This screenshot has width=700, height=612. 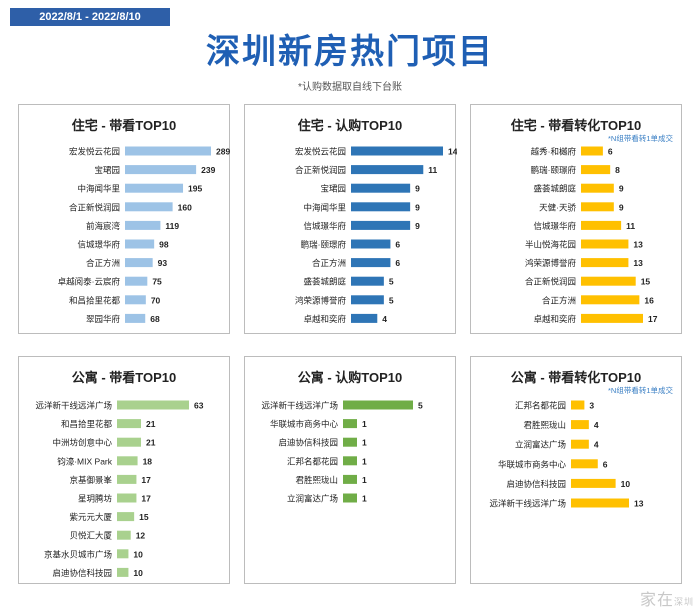 What do you see at coordinates (324, 282) in the screenshot?
I see `category-label: 盛荟城朗庭` at bounding box center [324, 282].